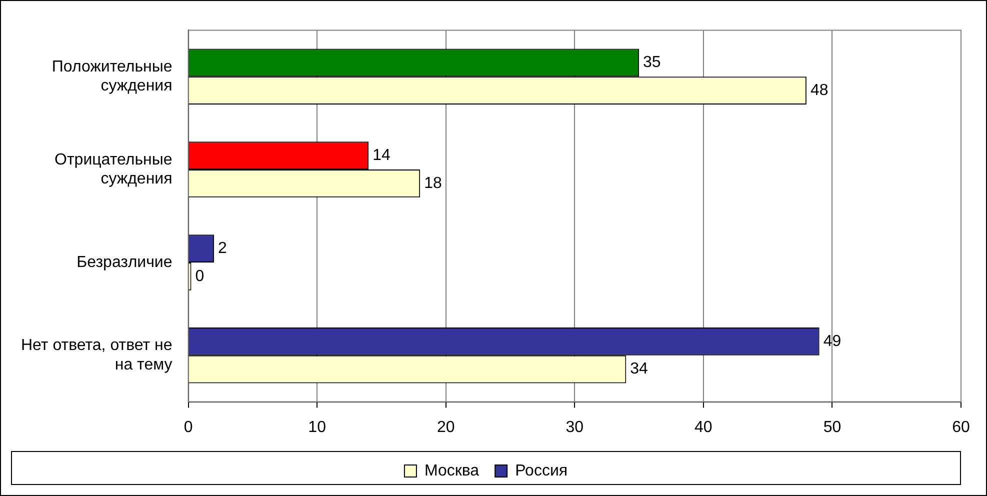 The image size is (987, 496). What do you see at coordinates (819, 90) in the screenshot?
I see `data-label: 48` at bounding box center [819, 90].